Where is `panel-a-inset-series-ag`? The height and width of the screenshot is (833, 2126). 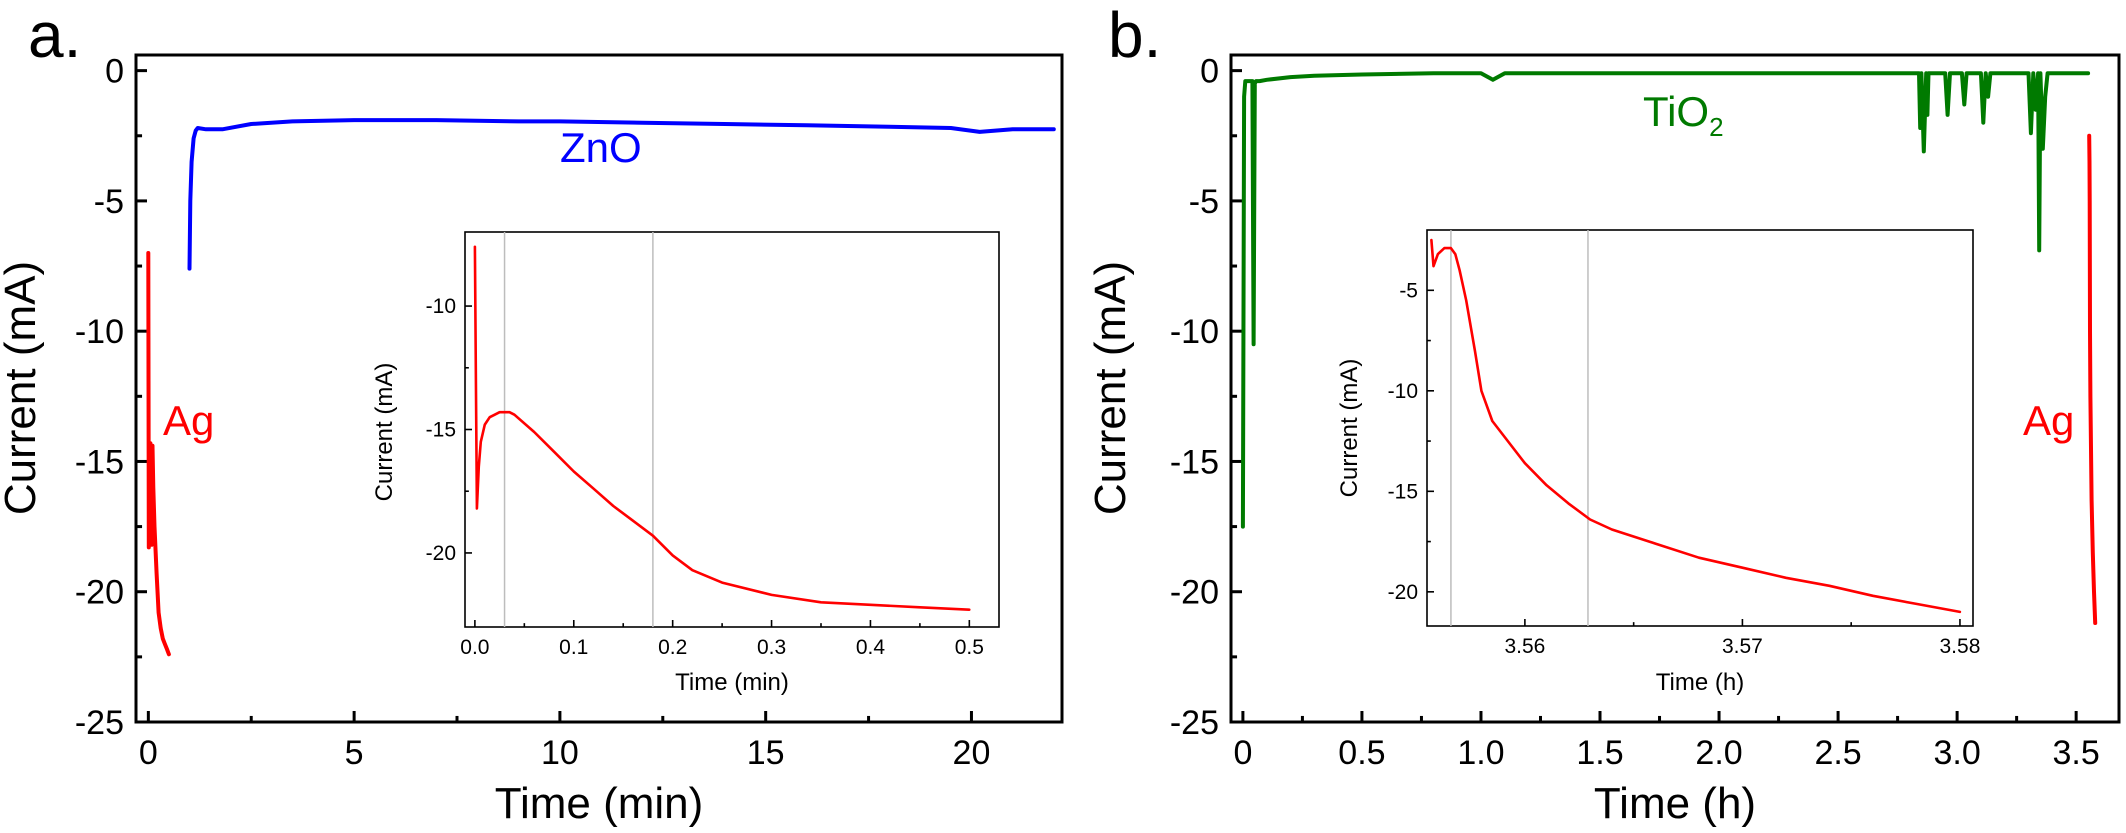
panel-a-inset-series-ag is located at coordinates (722, 428).